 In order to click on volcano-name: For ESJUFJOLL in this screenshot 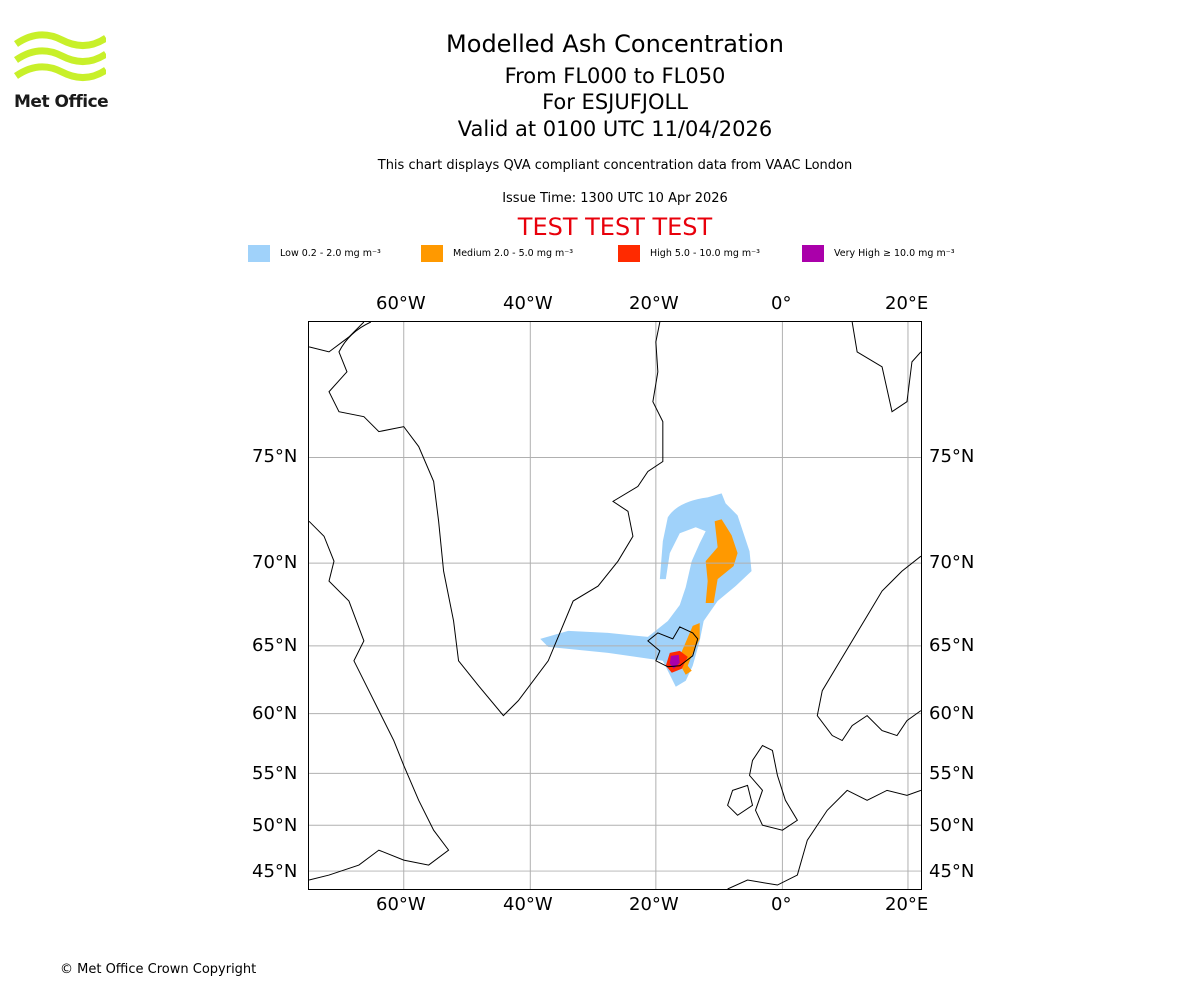, I will do `click(615, 102)`.